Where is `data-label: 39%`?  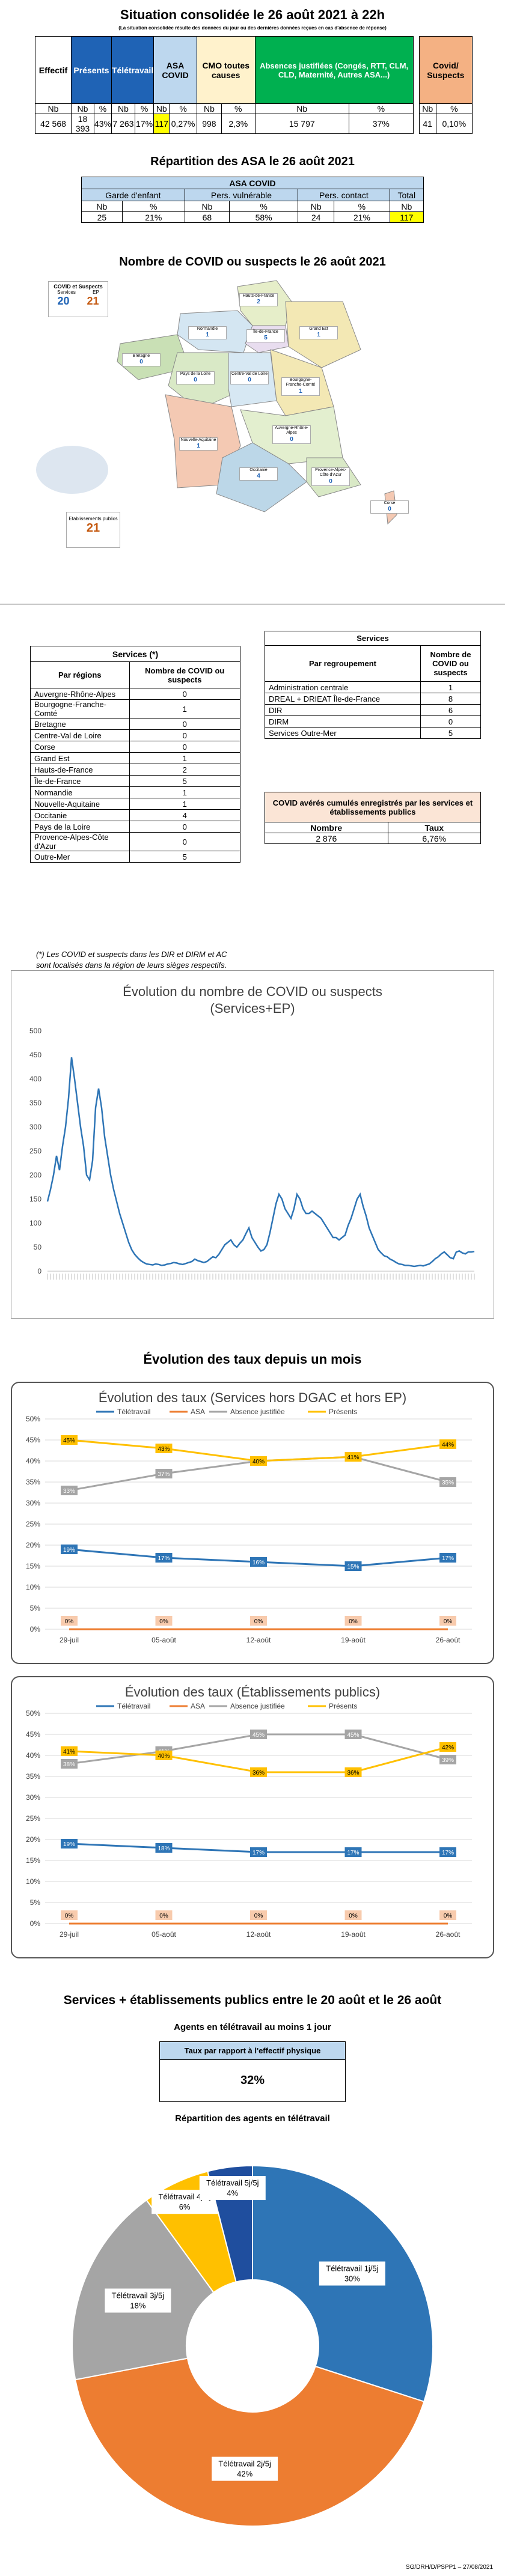 data-label: 39% is located at coordinates (448, 1761).